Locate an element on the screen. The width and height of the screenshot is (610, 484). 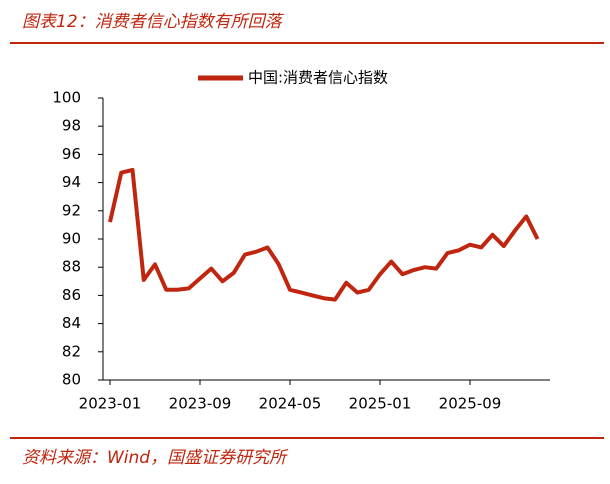
x-tick-label: 2024-05 is located at coordinates (290, 404).